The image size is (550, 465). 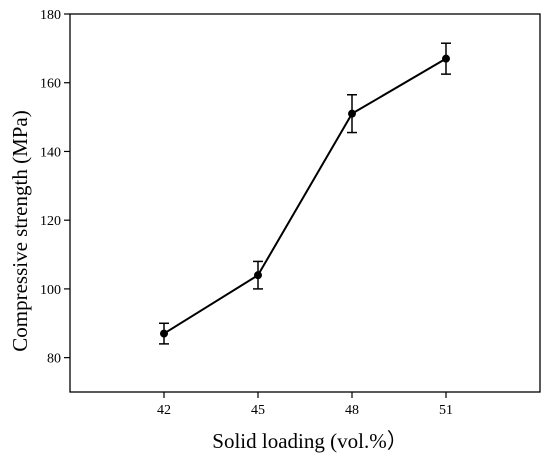 I want to click on y-tick-label: 100, so click(x=50, y=290).